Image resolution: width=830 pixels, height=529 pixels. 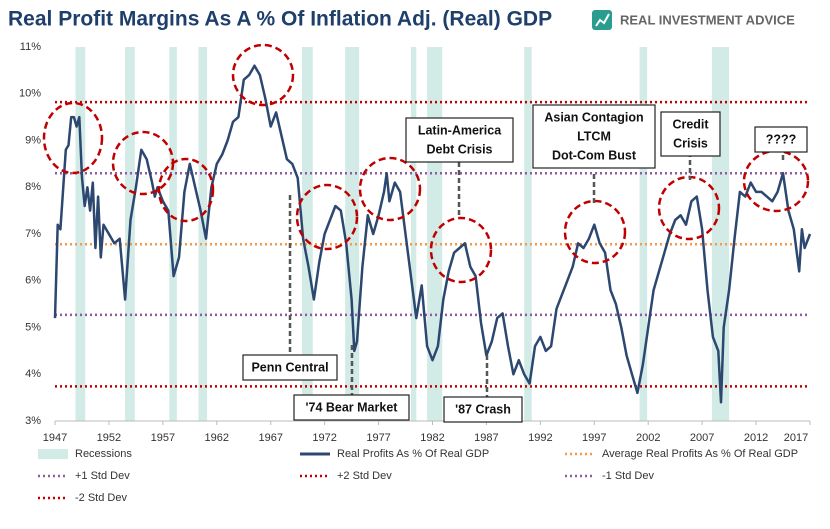 What do you see at coordinates (270, 438) in the screenshot?
I see `x-tick-label: 1967` at bounding box center [270, 438].